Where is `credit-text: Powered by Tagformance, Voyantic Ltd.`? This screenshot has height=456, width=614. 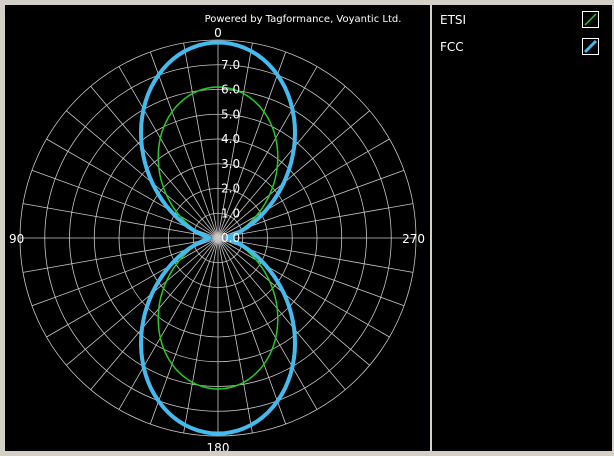 credit-text: Powered by Tagformance, Voyantic Ltd. is located at coordinates (303, 19).